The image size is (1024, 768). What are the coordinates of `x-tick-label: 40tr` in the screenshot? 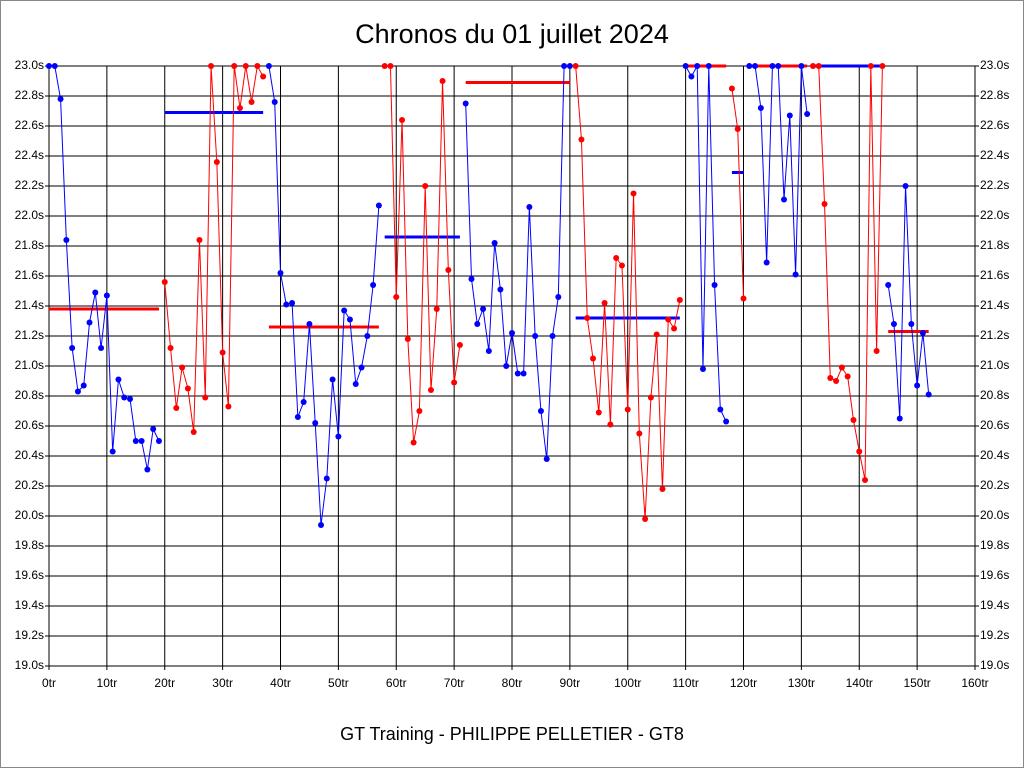 It's located at (280, 683).